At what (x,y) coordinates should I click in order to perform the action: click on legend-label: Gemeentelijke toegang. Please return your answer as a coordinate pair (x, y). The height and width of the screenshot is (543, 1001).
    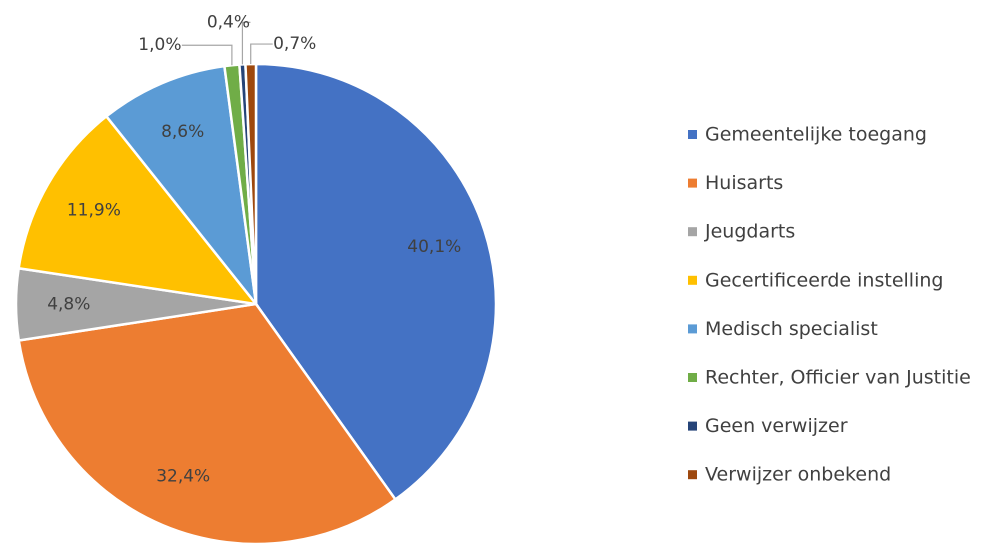
    Looking at the image, I should click on (816, 135).